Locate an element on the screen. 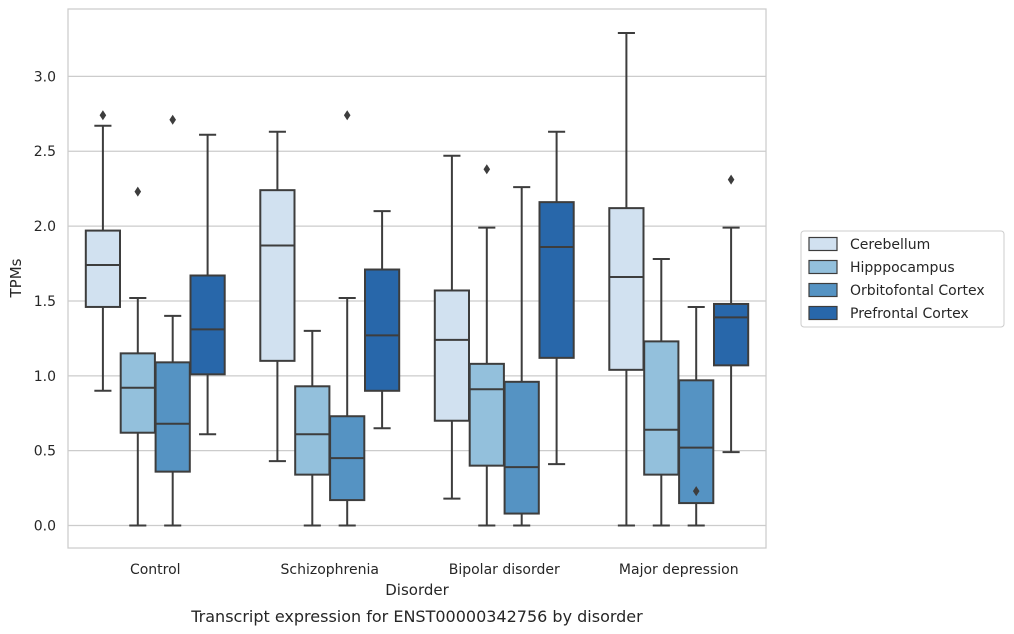 The image size is (1014, 634). legend-label: Prefrontal Cortex is located at coordinates (909, 314).